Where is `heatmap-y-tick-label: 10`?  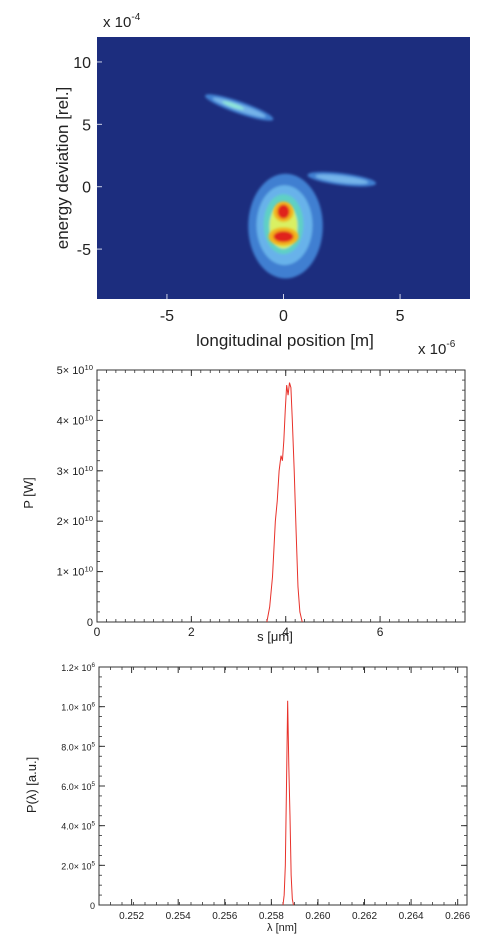 heatmap-y-tick-label: 10 is located at coordinates (82, 63).